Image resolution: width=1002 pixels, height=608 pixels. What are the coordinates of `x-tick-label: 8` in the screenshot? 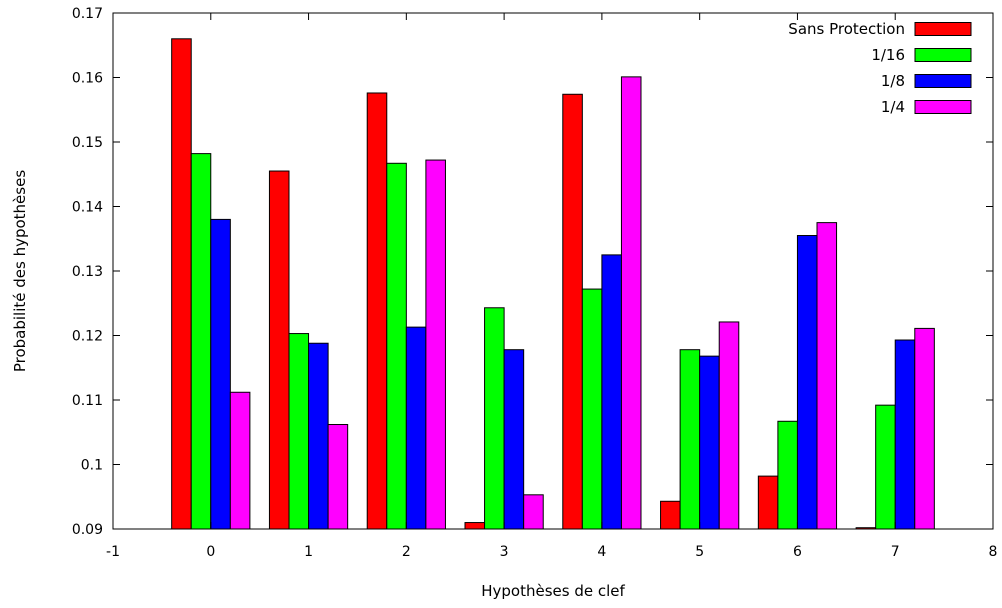 It's located at (993, 552).